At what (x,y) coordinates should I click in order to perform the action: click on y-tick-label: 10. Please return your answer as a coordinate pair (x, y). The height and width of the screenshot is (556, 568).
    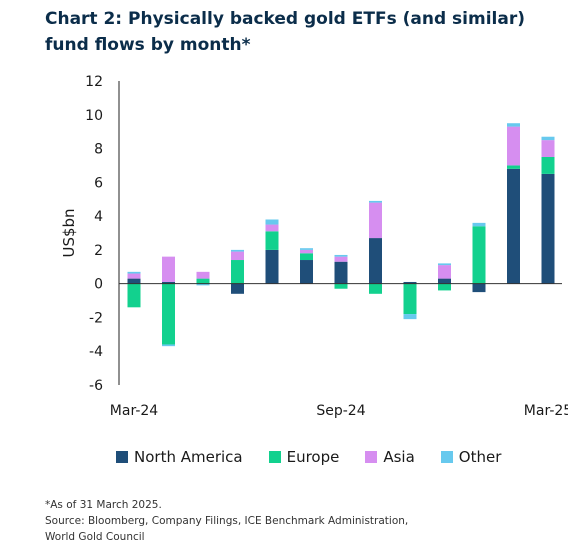
    Looking at the image, I should click on (94, 116).